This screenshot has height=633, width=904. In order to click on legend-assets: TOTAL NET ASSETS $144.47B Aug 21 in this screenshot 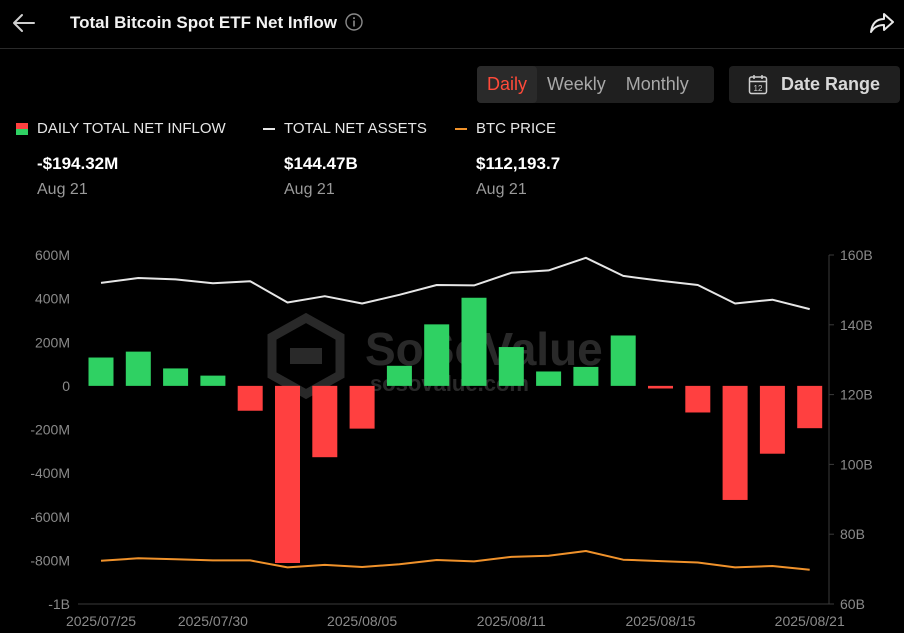, I will do `click(345, 159)`.